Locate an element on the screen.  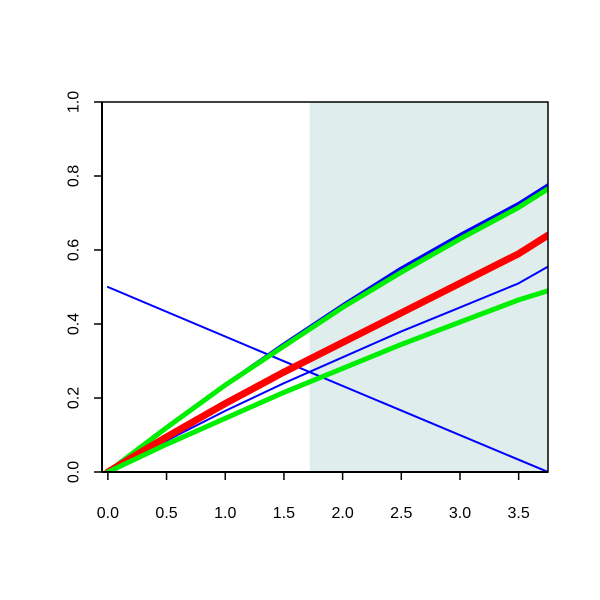
y-tick-label: 0.4 is located at coordinates (74, 324).